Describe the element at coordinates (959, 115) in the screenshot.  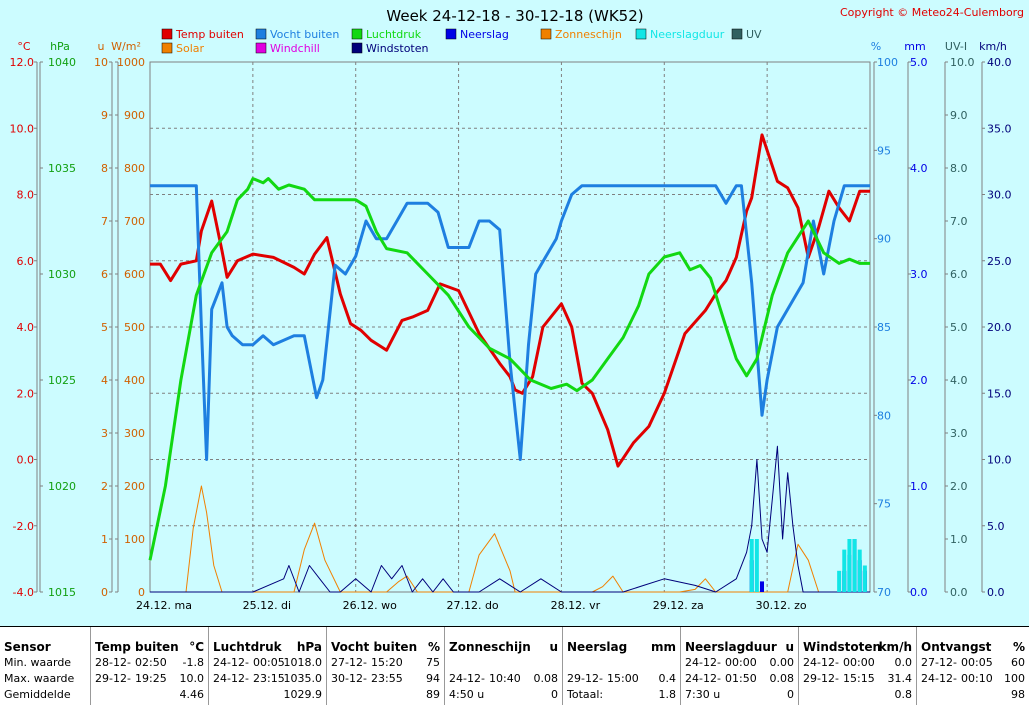
I see `axis-tick-label-uv: 9.0` at that location.